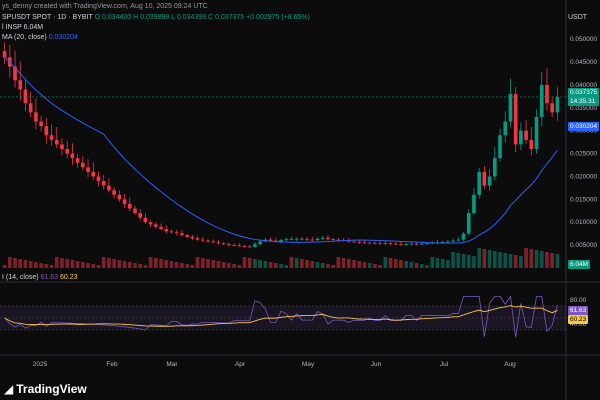 Image resolution: width=600 pixels, height=400 pixels. I want to click on volume-legend: l INSP 6.04M, so click(22, 28).